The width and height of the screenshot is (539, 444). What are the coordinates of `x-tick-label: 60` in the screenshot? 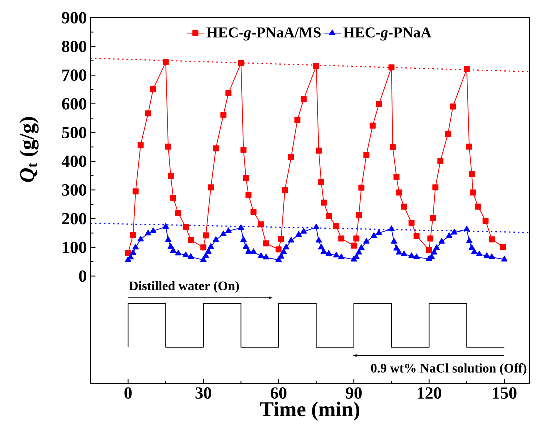 It's located at (278, 393).